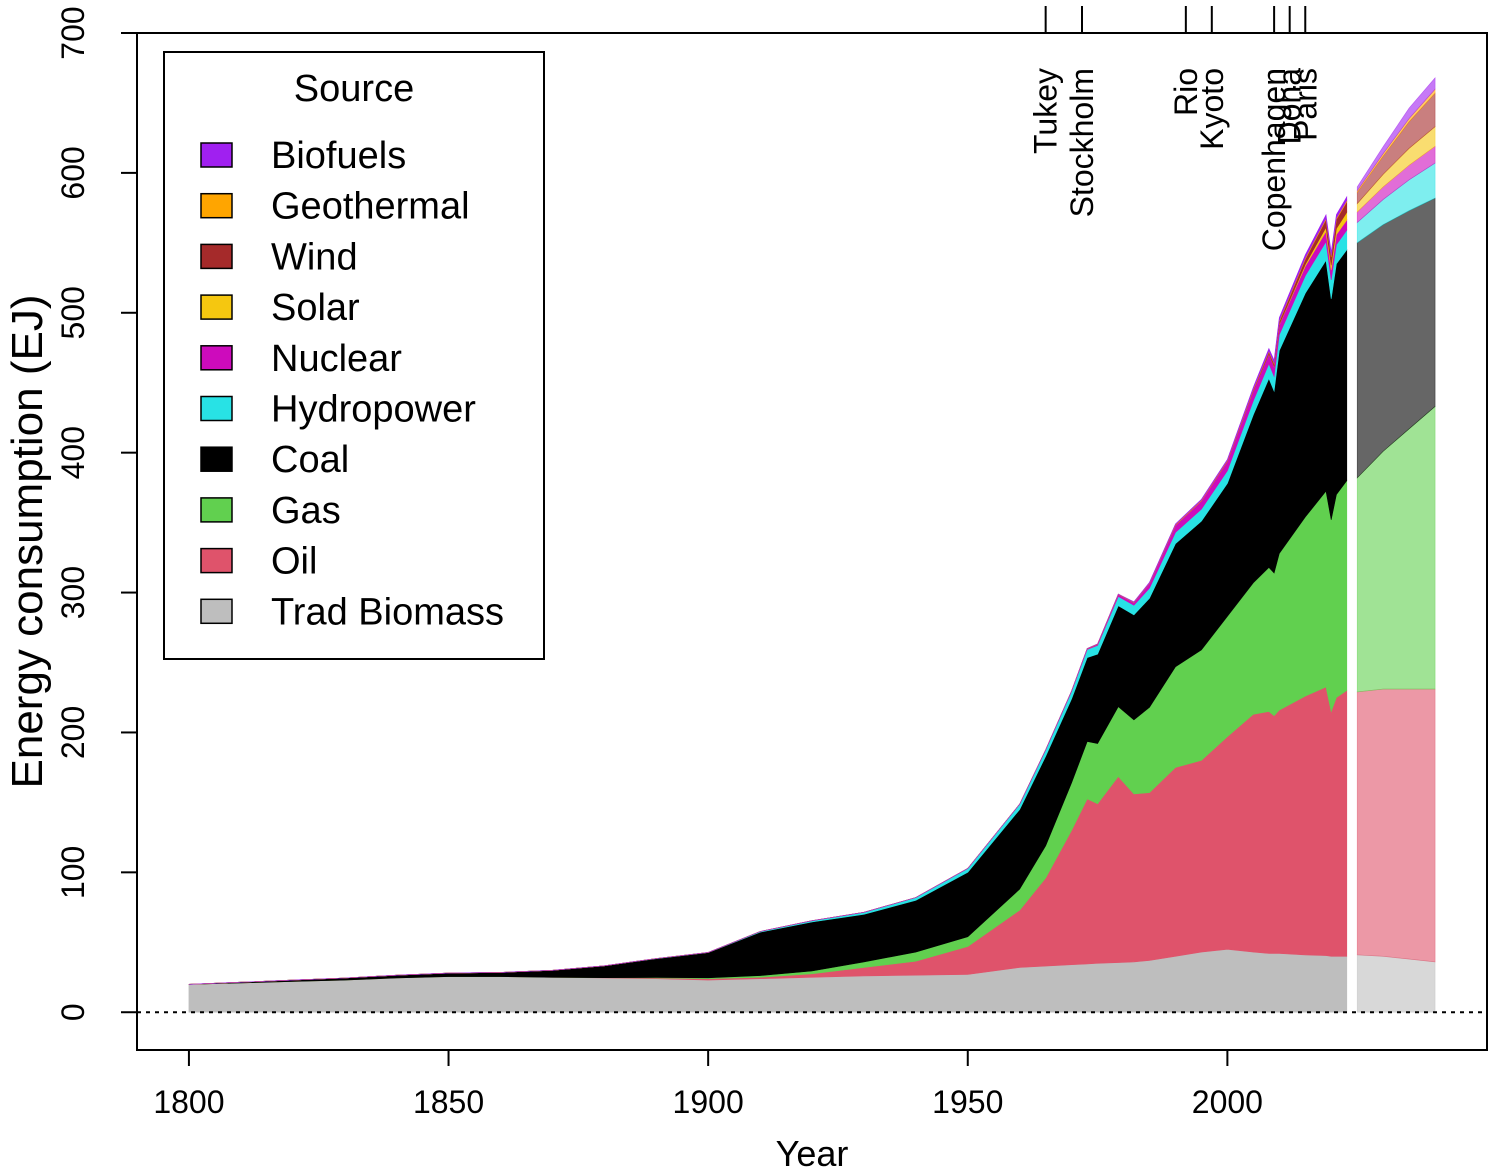 This screenshot has width=1500, height=1174. I want to click on legend-item-gas: Gas, so click(270, 511).